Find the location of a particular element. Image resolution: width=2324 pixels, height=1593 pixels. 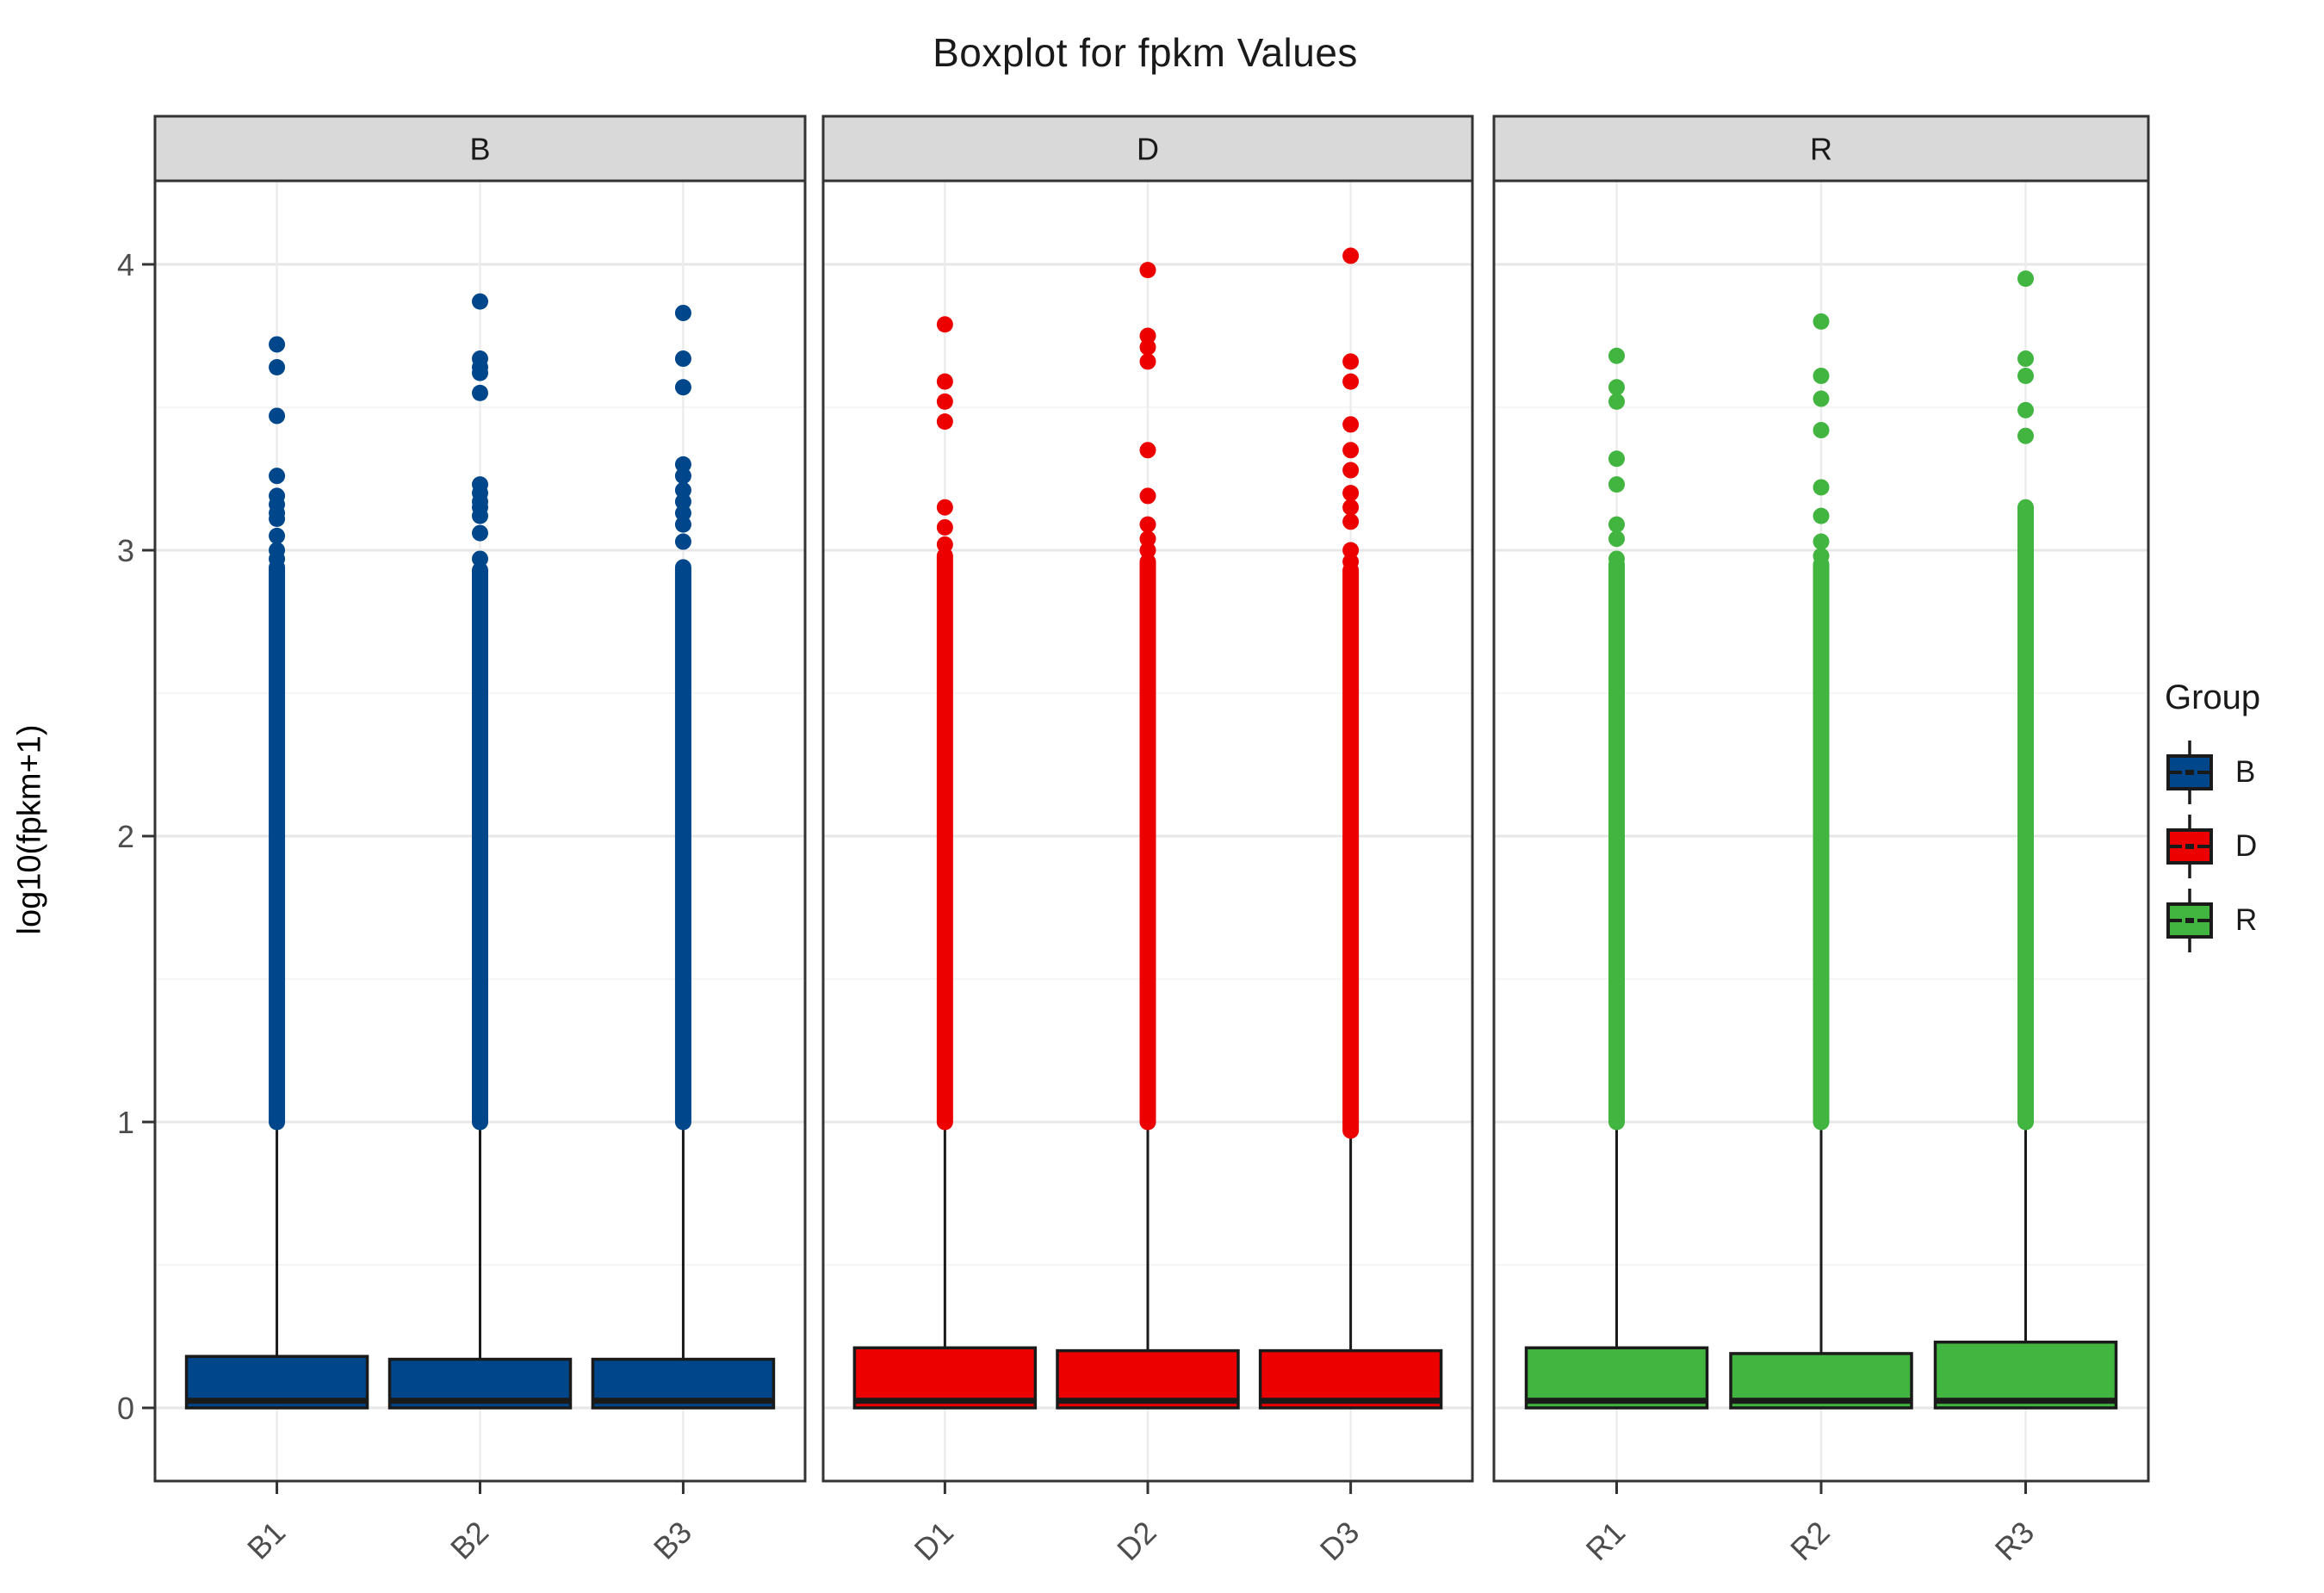

facet-strip-label: B is located at coordinates (479, 149).